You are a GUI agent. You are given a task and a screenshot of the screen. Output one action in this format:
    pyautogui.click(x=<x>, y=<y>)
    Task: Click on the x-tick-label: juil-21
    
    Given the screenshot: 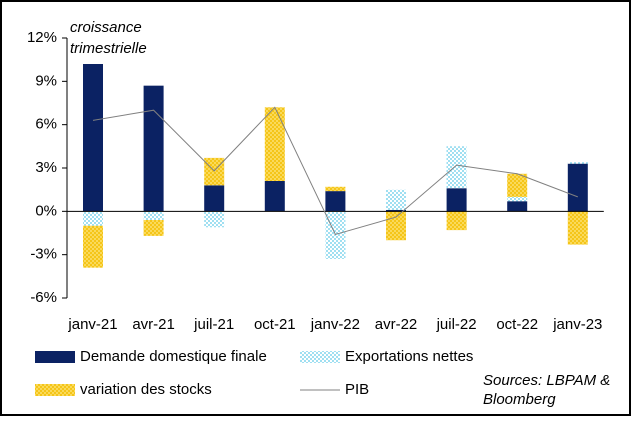 What is the action you would take?
    pyautogui.click(x=213, y=324)
    